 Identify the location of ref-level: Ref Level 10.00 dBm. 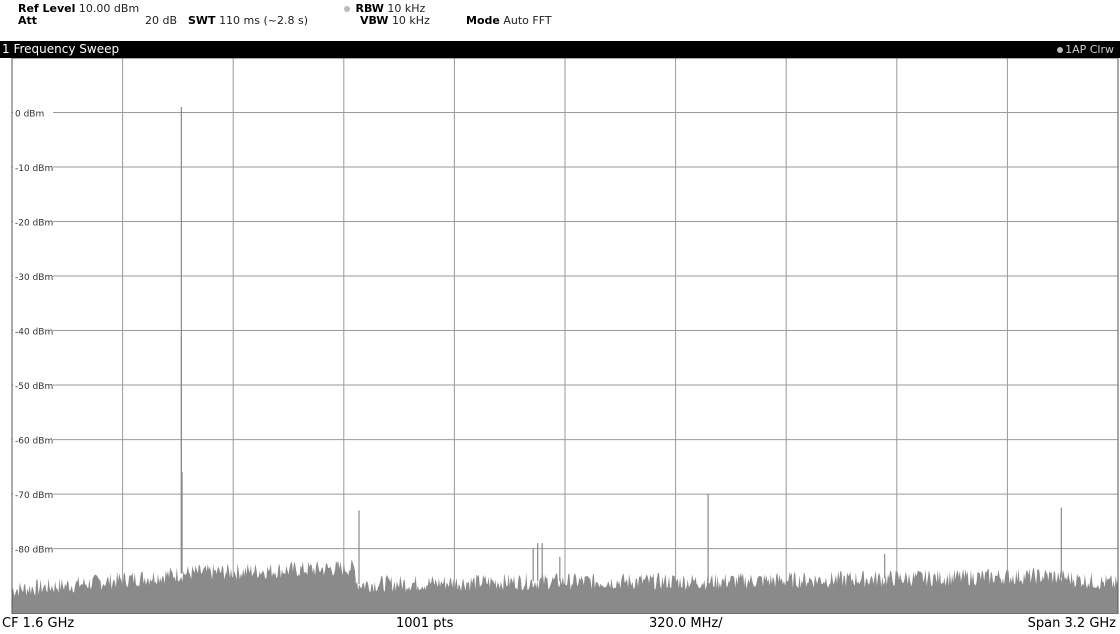
(78, 8).